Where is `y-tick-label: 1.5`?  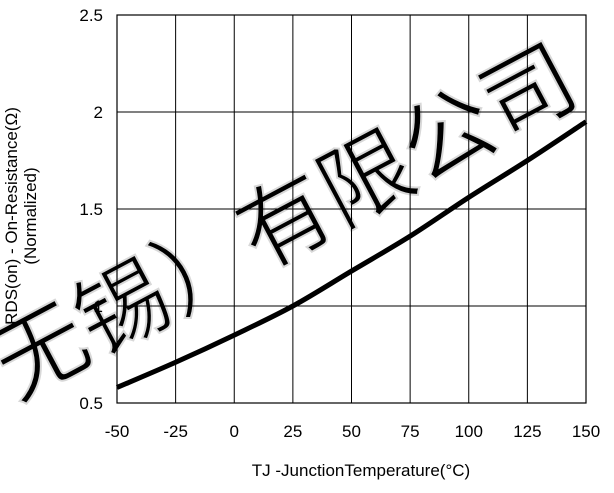 y-tick-label: 1.5 is located at coordinates (91, 209).